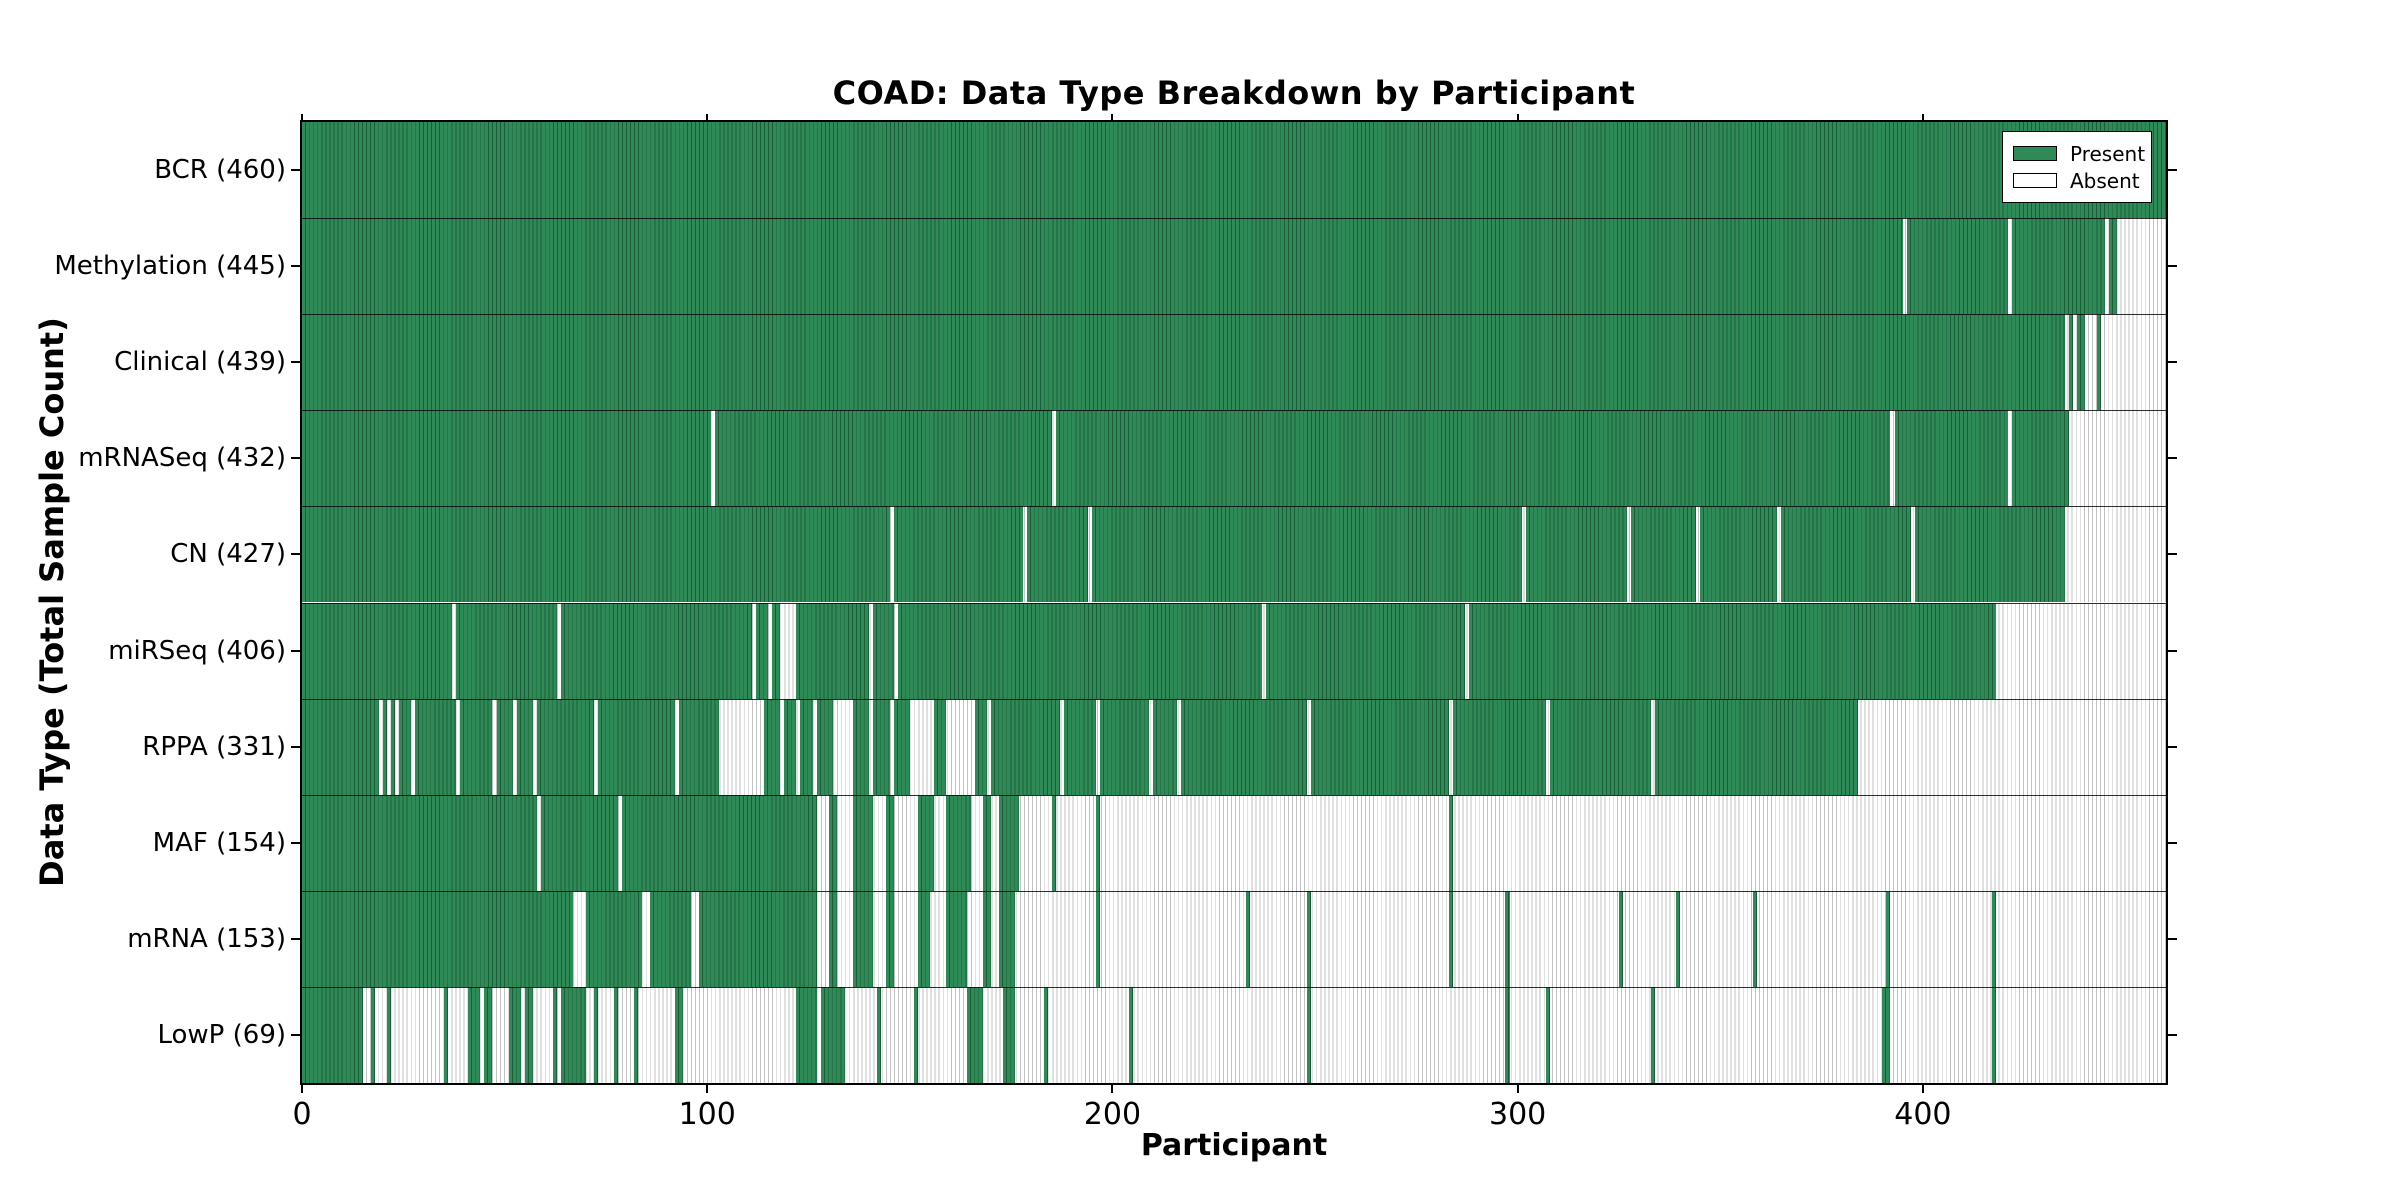 This screenshot has width=2400, height=1200. What do you see at coordinates (1234, 746) in the screenshot?
I see `heatmap-row-rppa` at bounding box center [1234, 746].